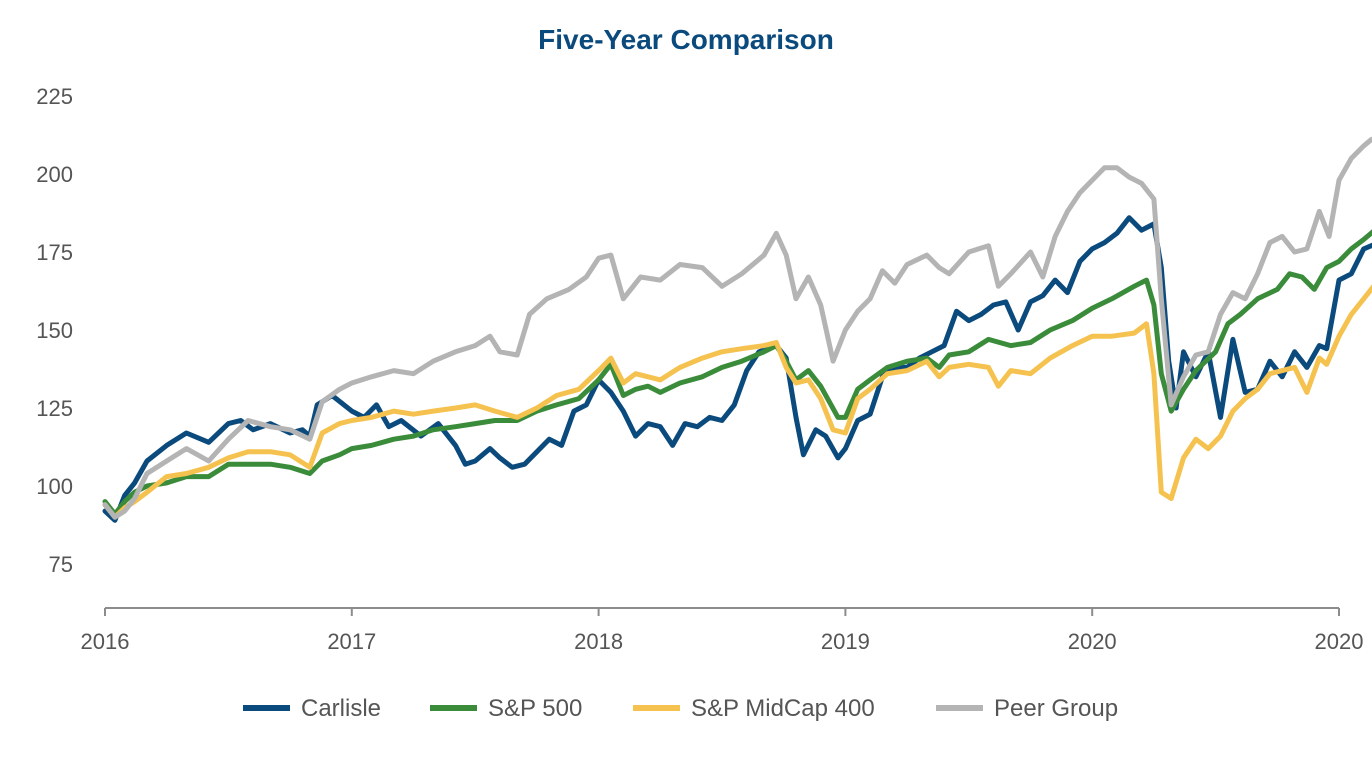 Image resolution: width=1372 pixels, height=760 pixels. What do you see at coordinates (105, 641) in the screenshot?
I see `x-tick-label: 2016` at bounding box center [105, 641].